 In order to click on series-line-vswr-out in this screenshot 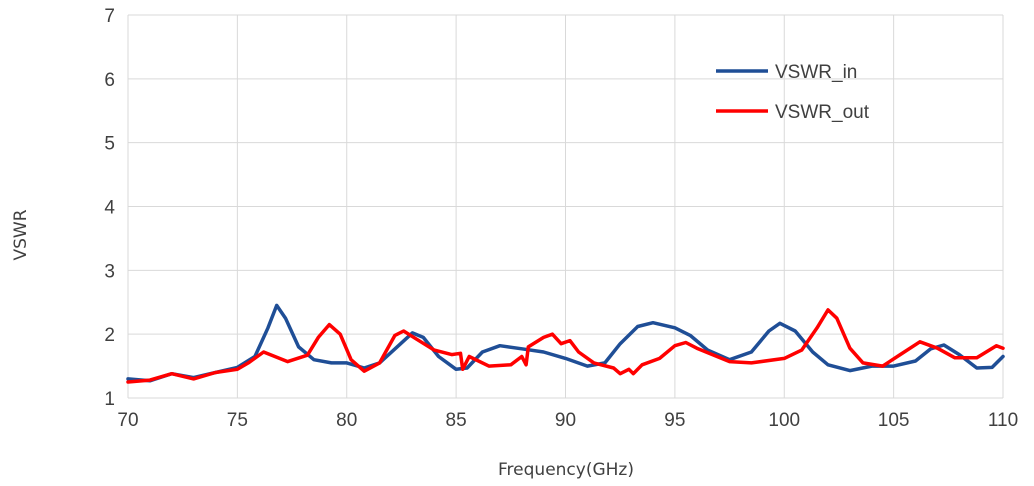, I will do `click(565, 346)`.